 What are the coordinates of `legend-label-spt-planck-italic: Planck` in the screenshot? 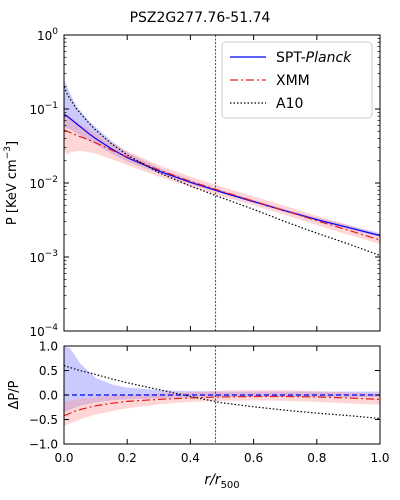 It's located at (329, 58).